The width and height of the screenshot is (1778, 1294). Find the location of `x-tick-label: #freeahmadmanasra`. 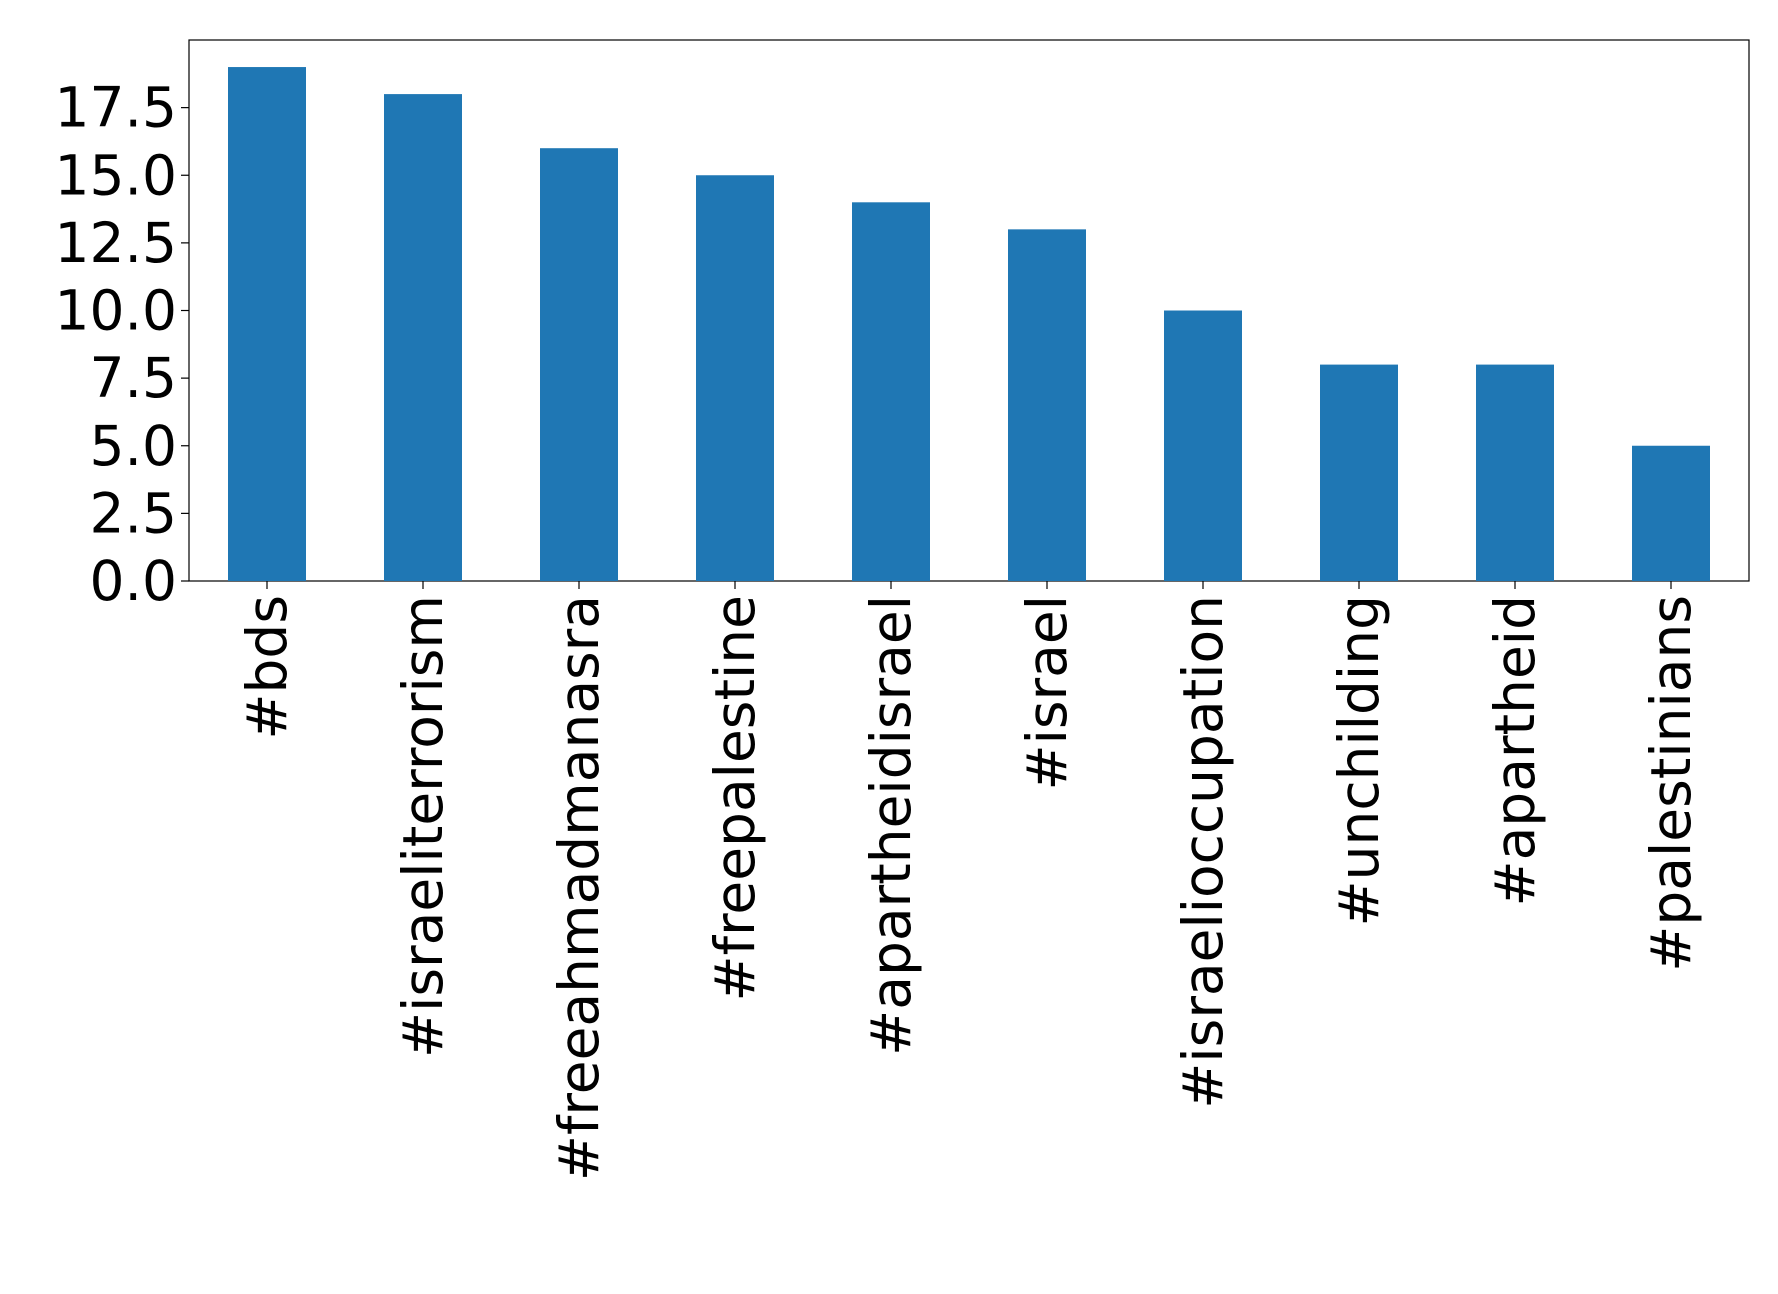

x-tick-label: #freeahmadmanasra is located at coordinates (579, 888).